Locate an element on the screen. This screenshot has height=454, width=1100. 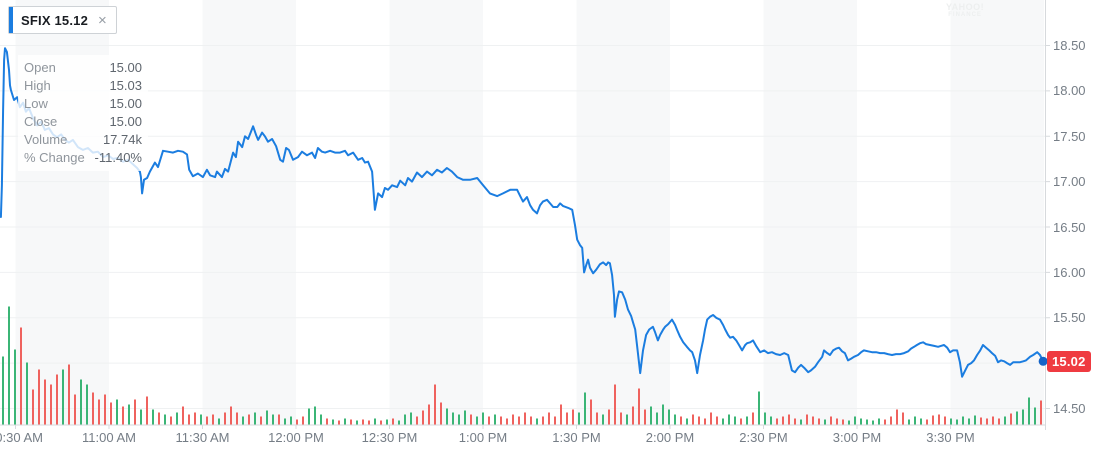
tooltip-value: 15.03 is located at coordinates (125, 85).